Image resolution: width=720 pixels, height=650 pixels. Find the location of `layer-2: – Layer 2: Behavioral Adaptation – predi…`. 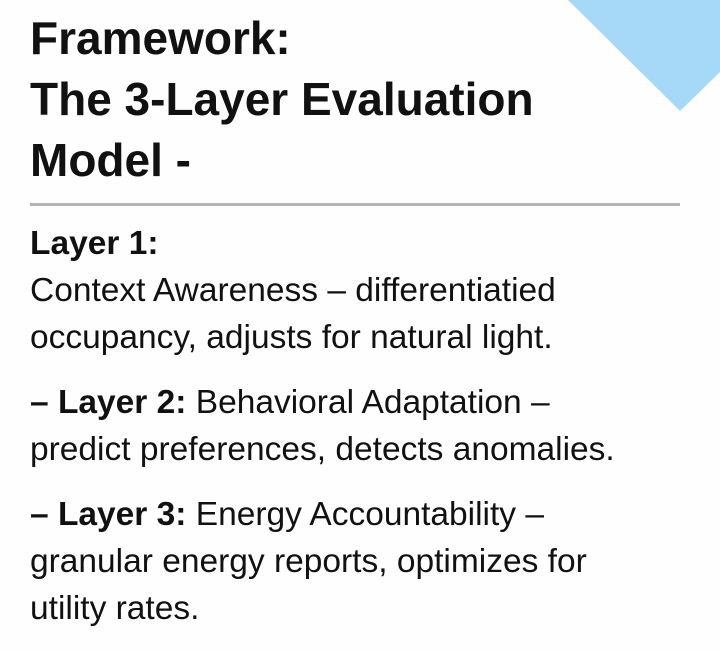

layer-2: – Layer 2: Behavioral Adaptation – predi… is located at coordinates (370, 426).